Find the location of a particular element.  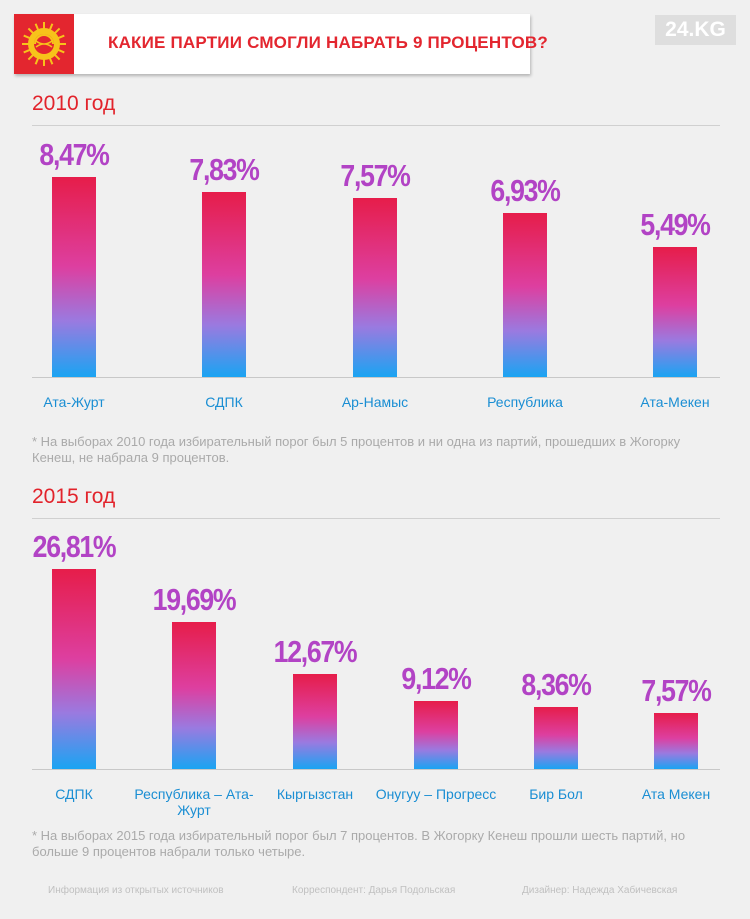

bar-value-label: 8,47% is located at coordinates (74, 154).